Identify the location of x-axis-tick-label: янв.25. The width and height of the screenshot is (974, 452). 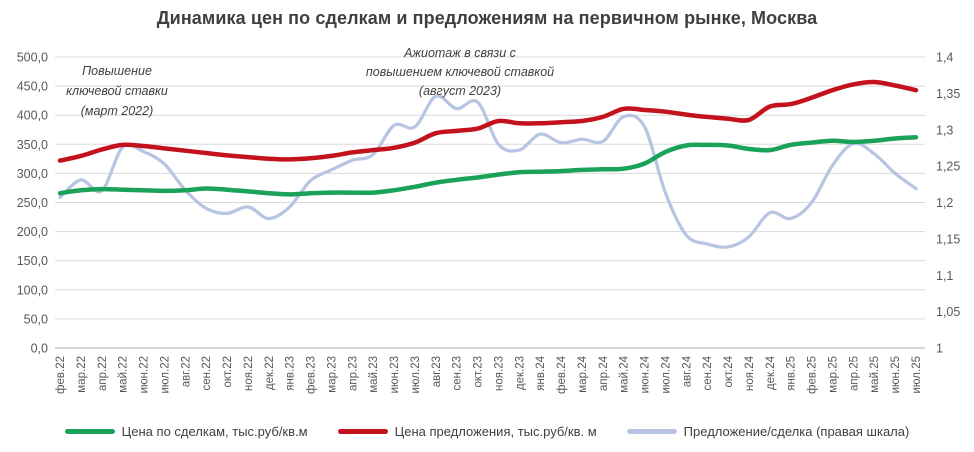
(792, 373).